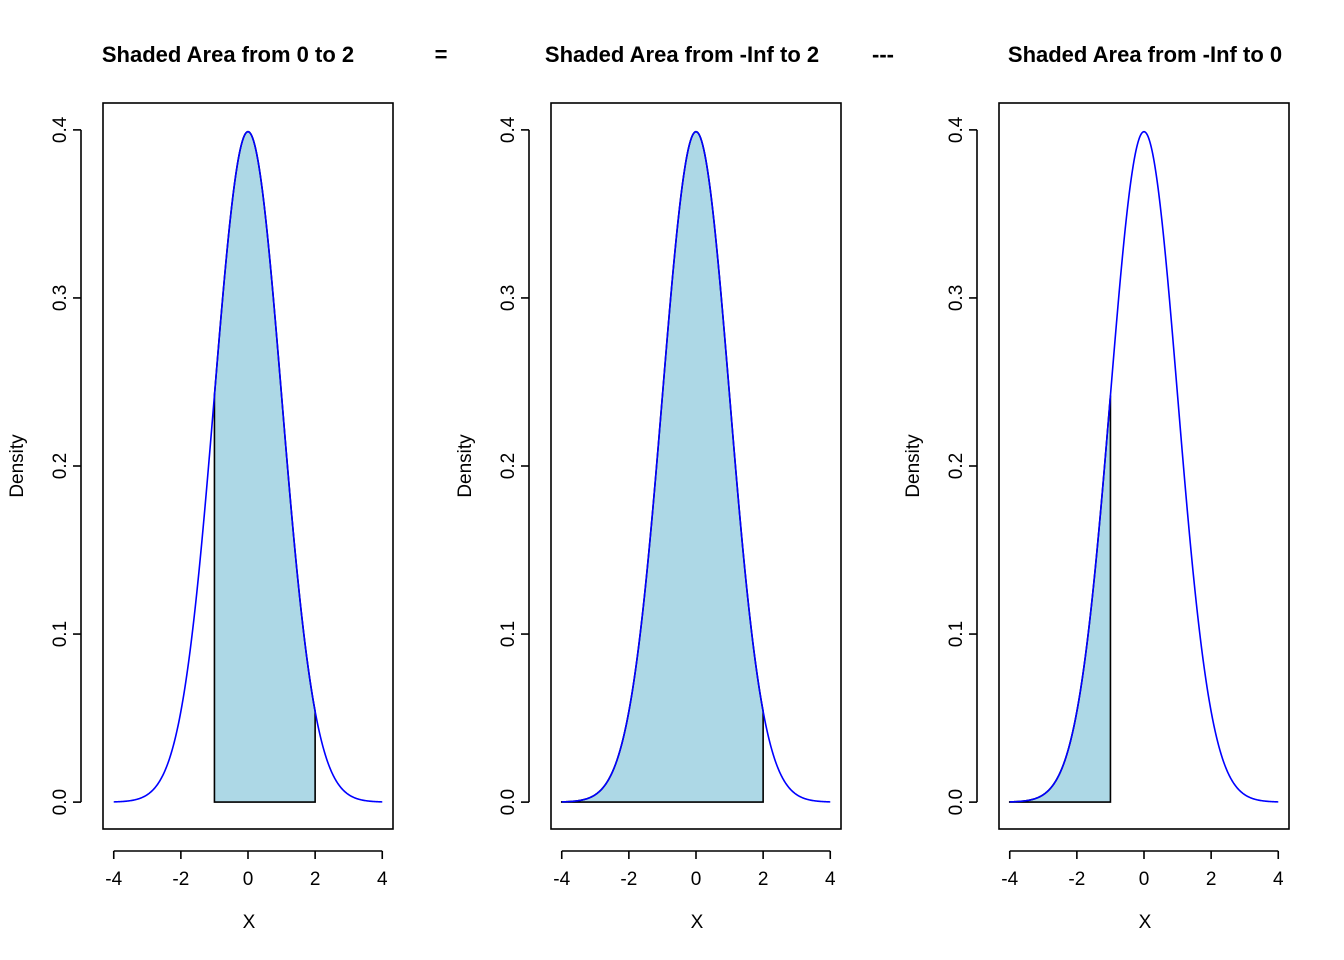 The height and width of the screenshot is (960, 1344). Describe the element at coordinates (1145, 54) in the screenshot. I see `chart-title: Shaded Area from -Inf to 0` at that location.